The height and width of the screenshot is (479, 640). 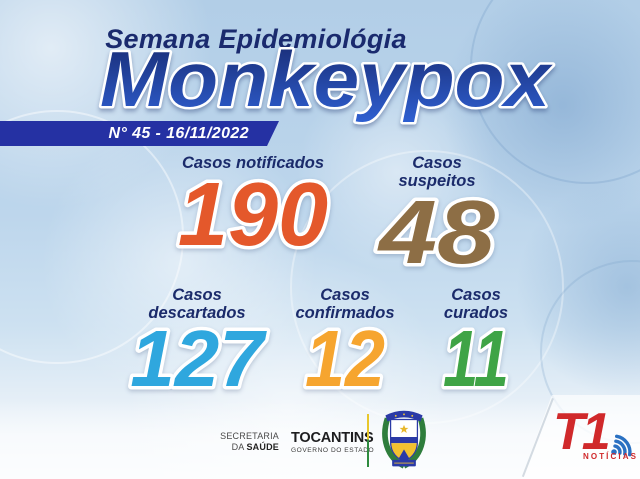 I want to click on wifi-signal-icon, so click(x=621, y=445).